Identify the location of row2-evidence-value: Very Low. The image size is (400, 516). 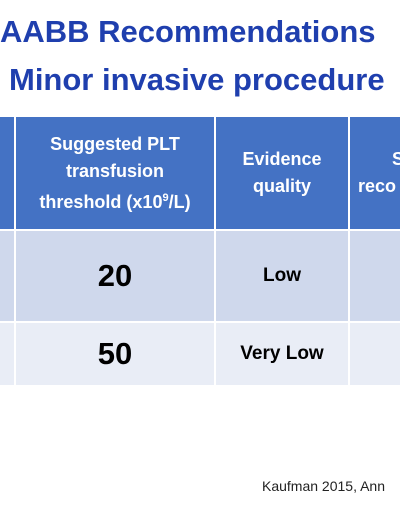
(282, 353).